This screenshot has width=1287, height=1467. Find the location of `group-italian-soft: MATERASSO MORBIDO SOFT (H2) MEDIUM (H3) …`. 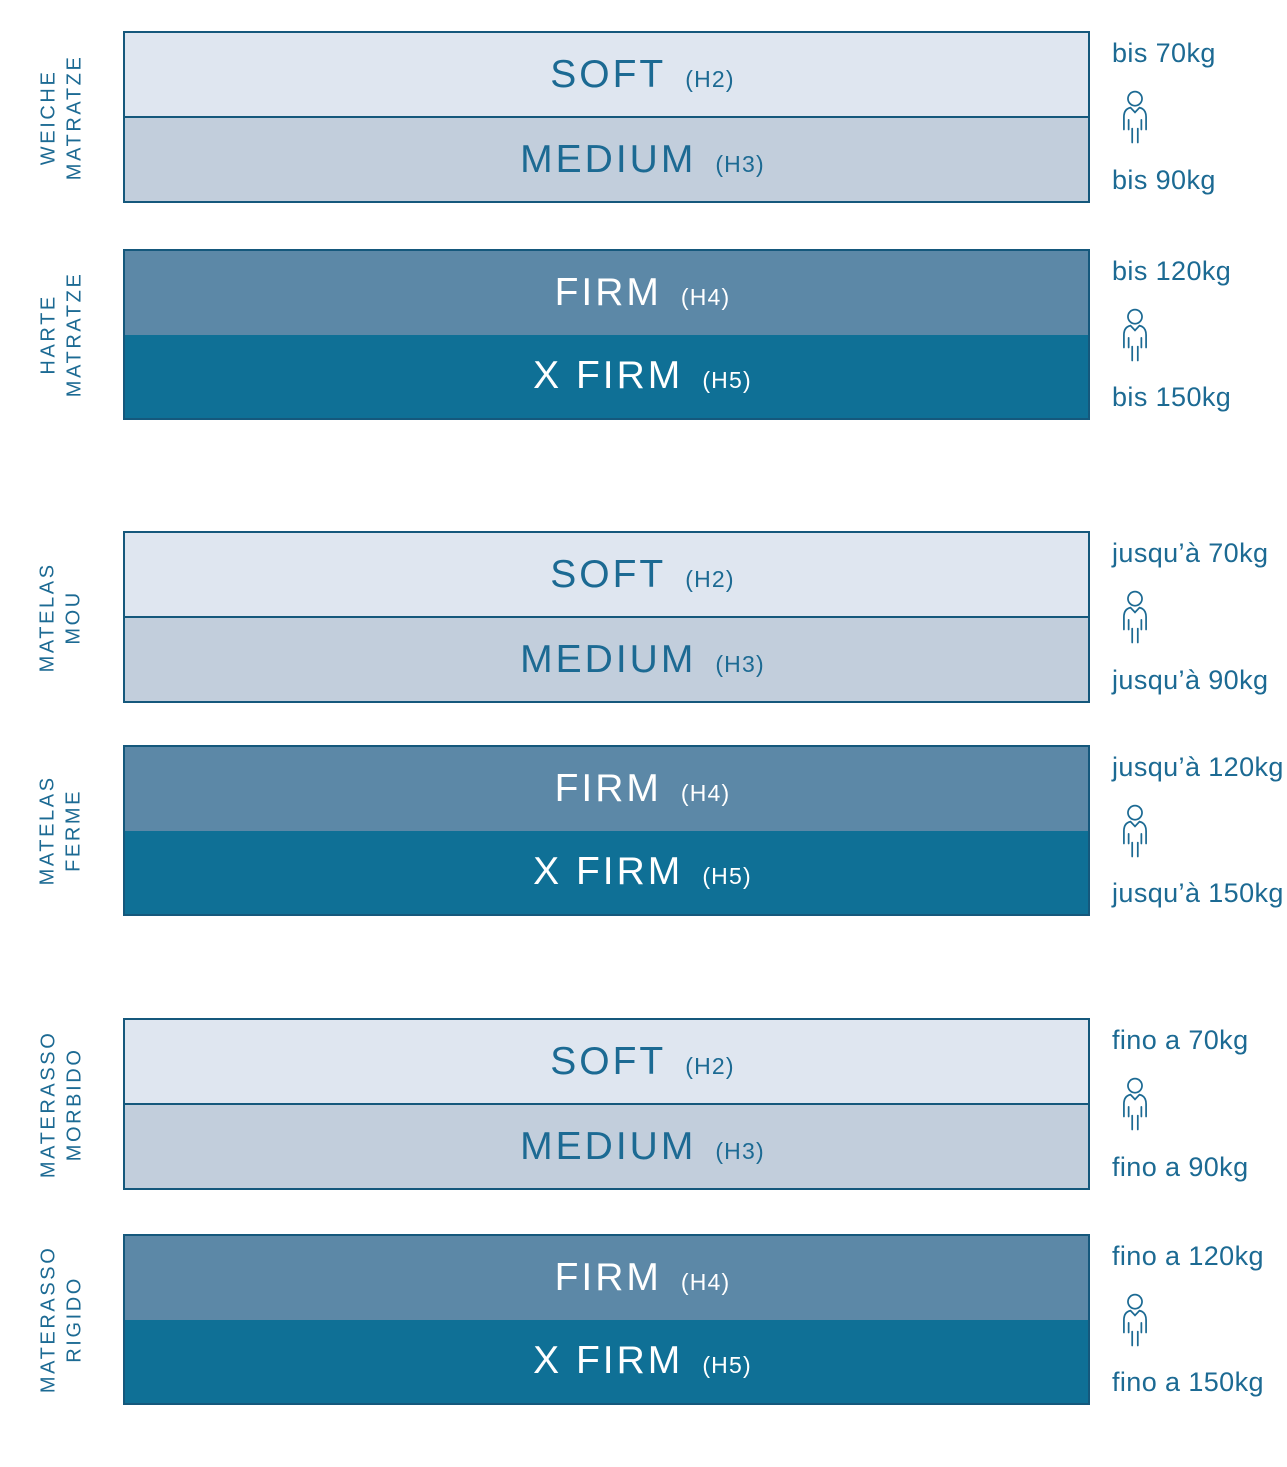

group-italian-soft: MATERASSO MORBIDO SOFT (H2) MEDIUM (H3) … is located at coordinates (643, 1104).